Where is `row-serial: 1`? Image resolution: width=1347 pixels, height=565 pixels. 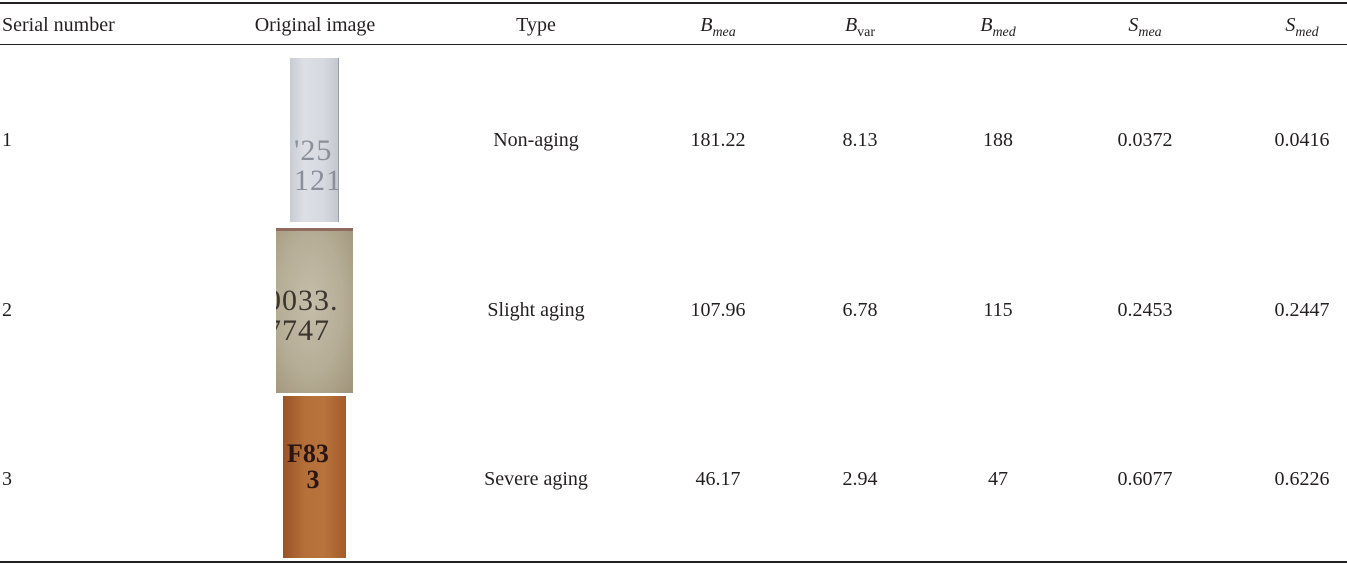 row-serial: 1 is located at coordinates (7, 140).